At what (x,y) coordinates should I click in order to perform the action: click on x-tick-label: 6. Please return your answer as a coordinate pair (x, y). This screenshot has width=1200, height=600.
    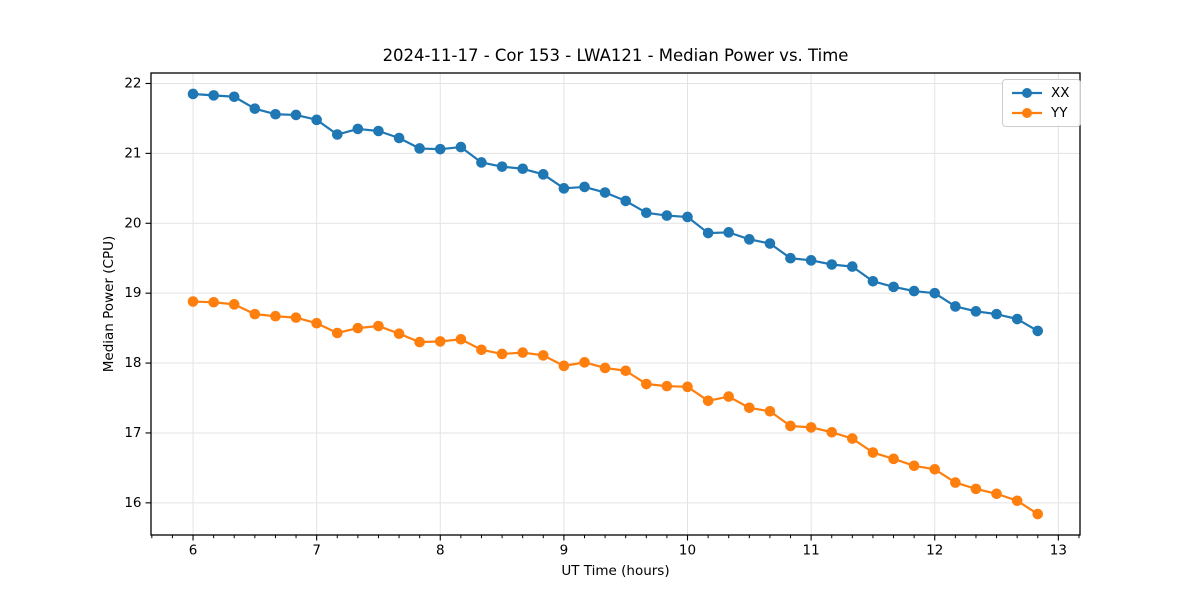
    Looking at the image, I should click on (193, 551).